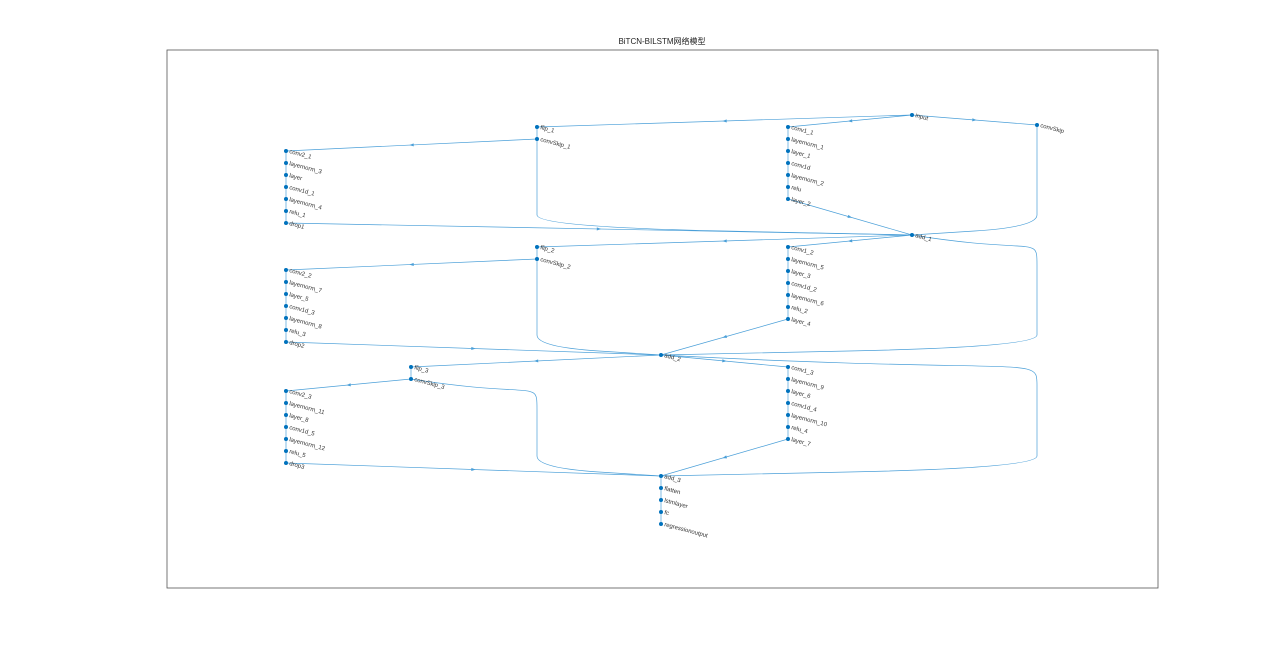  I want to click on node-label: relu_5, so click(297, 454).